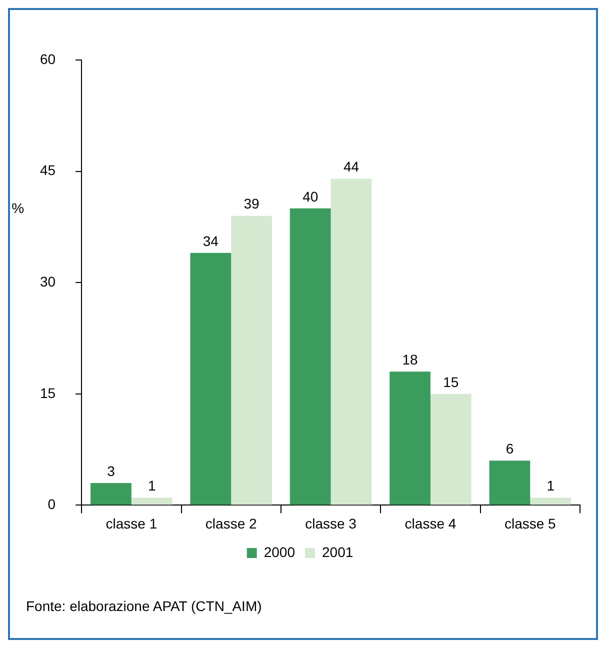 Image resolution: width=608 pixels, height=651 pixels. What do you see at coordinates (331, 523) in the screenshot?
I see `x-tick-label: classe 3` at bounding box center [331, 523].